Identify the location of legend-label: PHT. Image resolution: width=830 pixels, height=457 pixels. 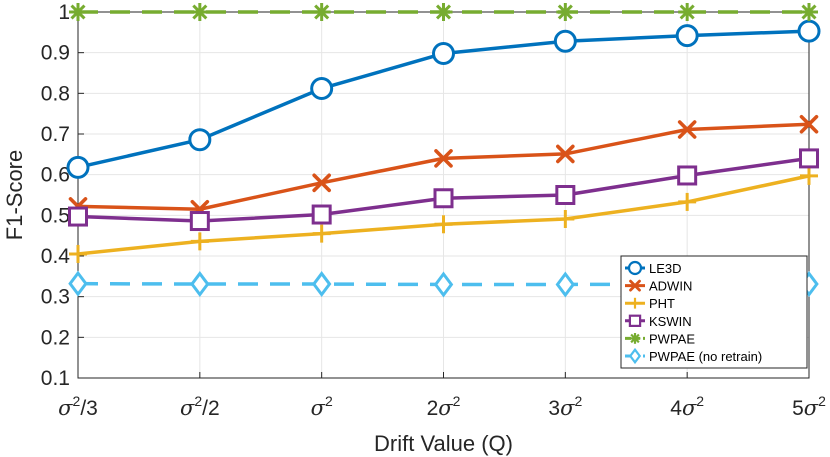
(662, 303).